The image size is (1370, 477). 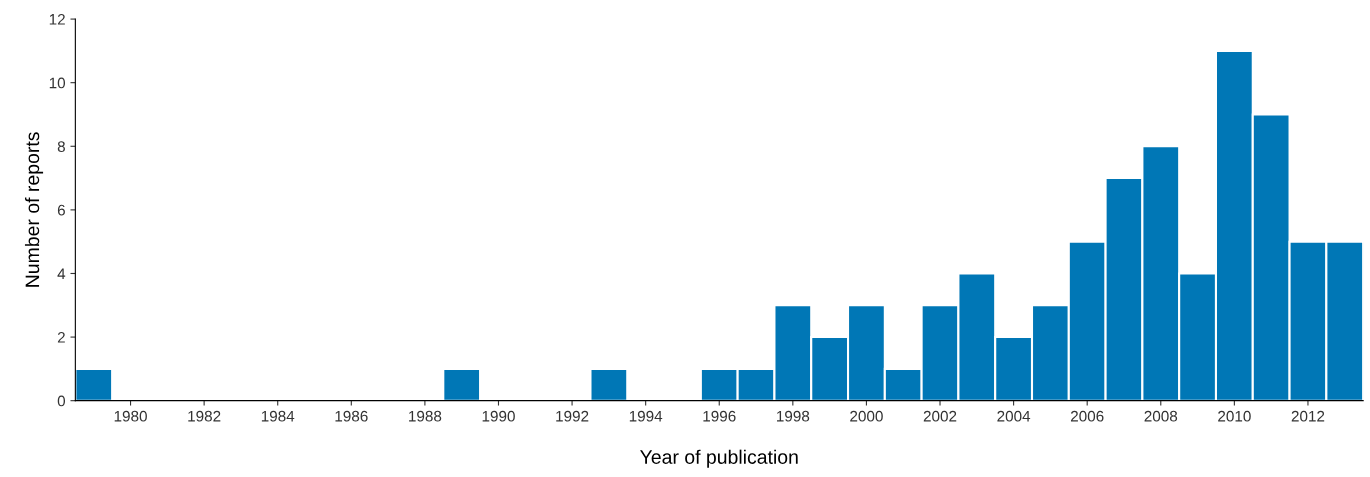 I want to click on y-tick-label: 4, so click(x=61, y=274).